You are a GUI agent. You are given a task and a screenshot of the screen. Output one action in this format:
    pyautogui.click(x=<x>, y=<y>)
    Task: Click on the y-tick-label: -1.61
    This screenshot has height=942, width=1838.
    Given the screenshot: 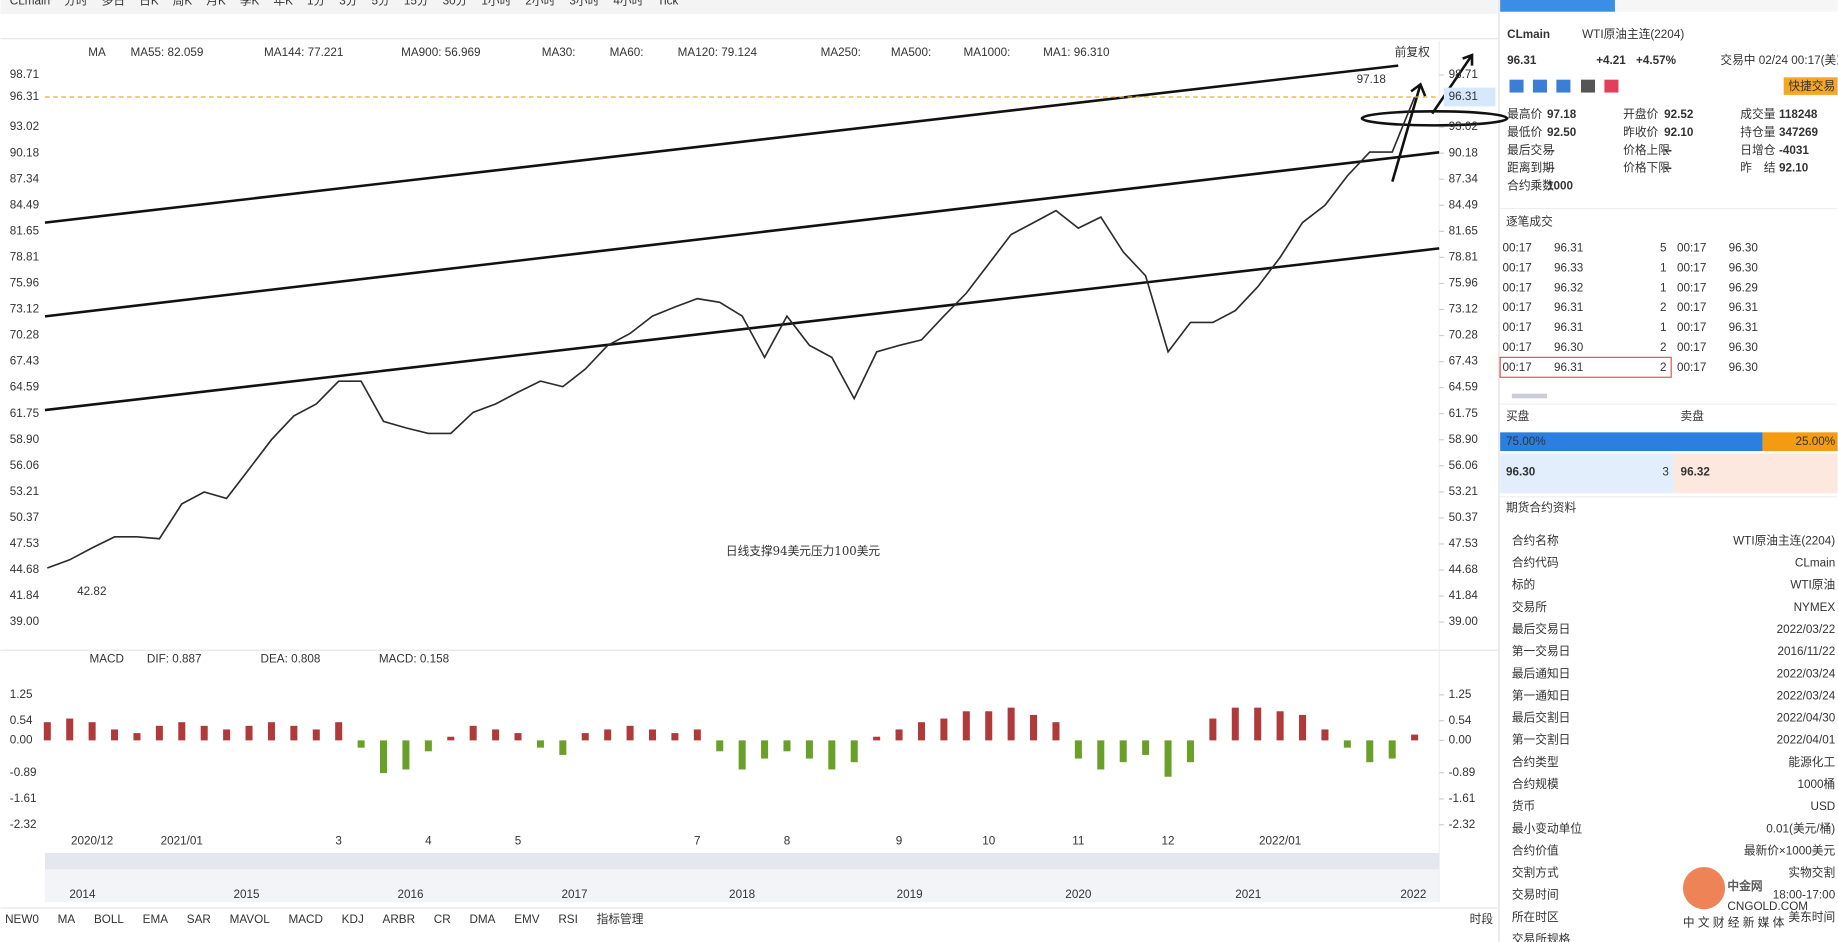 What is the action you would take?
    pyautogui.click(x=1462, y=798)
    